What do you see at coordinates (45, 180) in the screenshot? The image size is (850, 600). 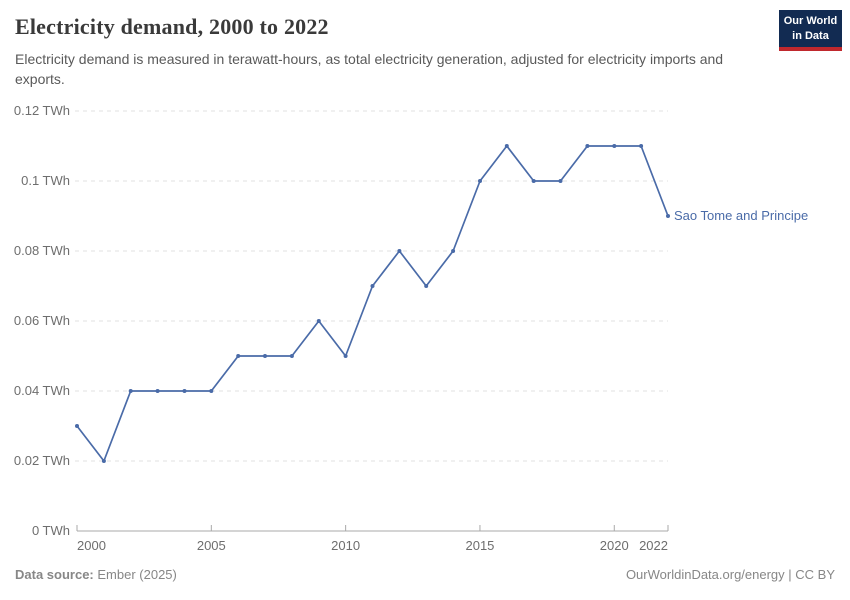 I see `y-axis-label: 0.1 TWh` at bounding box center [45, 180].